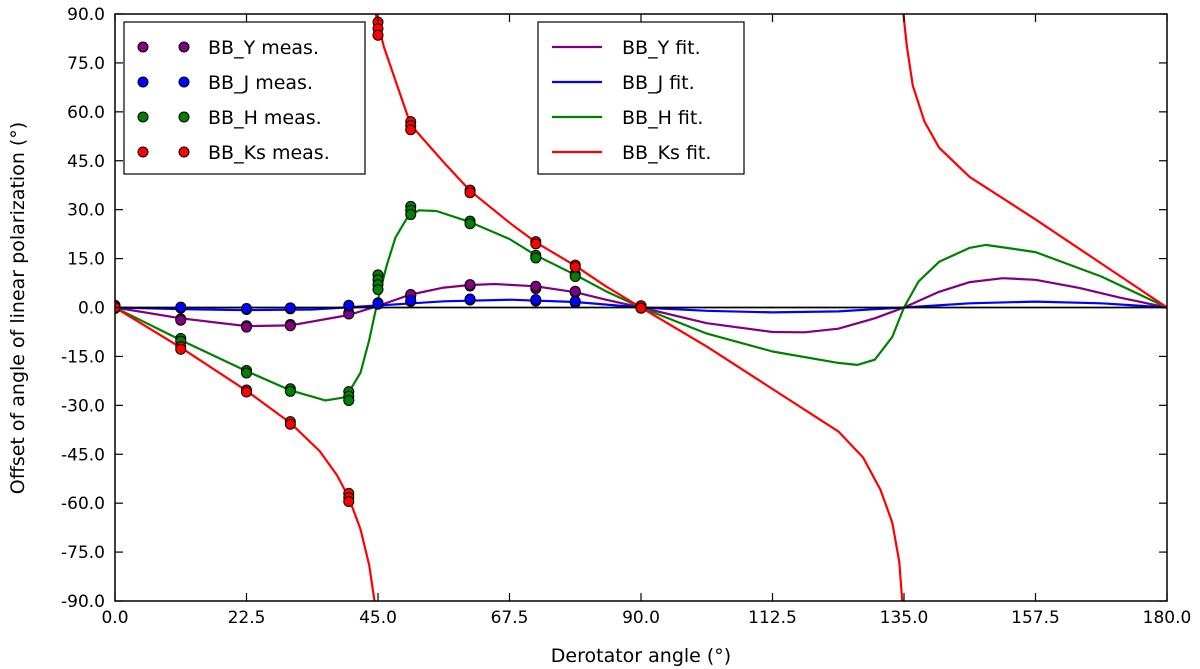  Describe the element at coordinates (1167, 618) in the screenshot. I see `x-tick-label: 180.0` at that location.